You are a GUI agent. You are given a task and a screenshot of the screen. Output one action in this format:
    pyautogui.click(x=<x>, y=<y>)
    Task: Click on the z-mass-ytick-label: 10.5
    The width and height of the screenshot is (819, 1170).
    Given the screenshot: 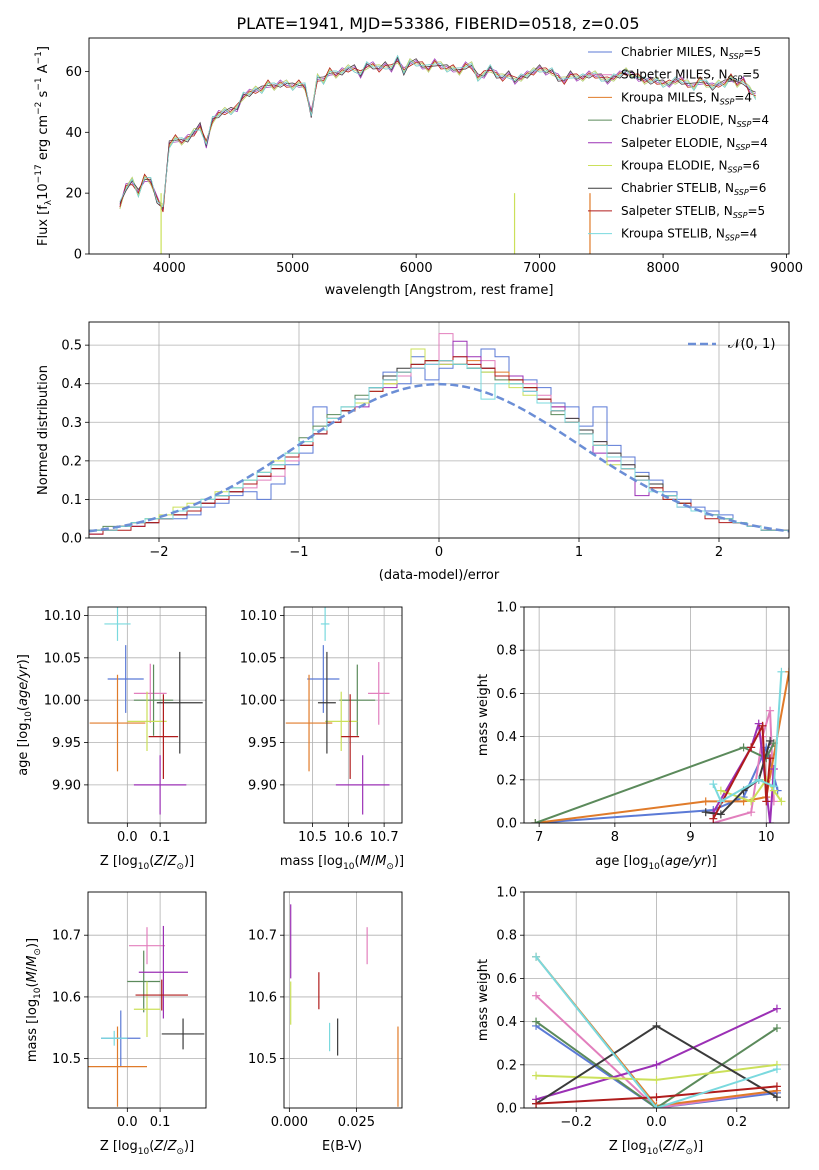 What is the action you would take?
    pyautogui.click(x=66, y=1059)
    